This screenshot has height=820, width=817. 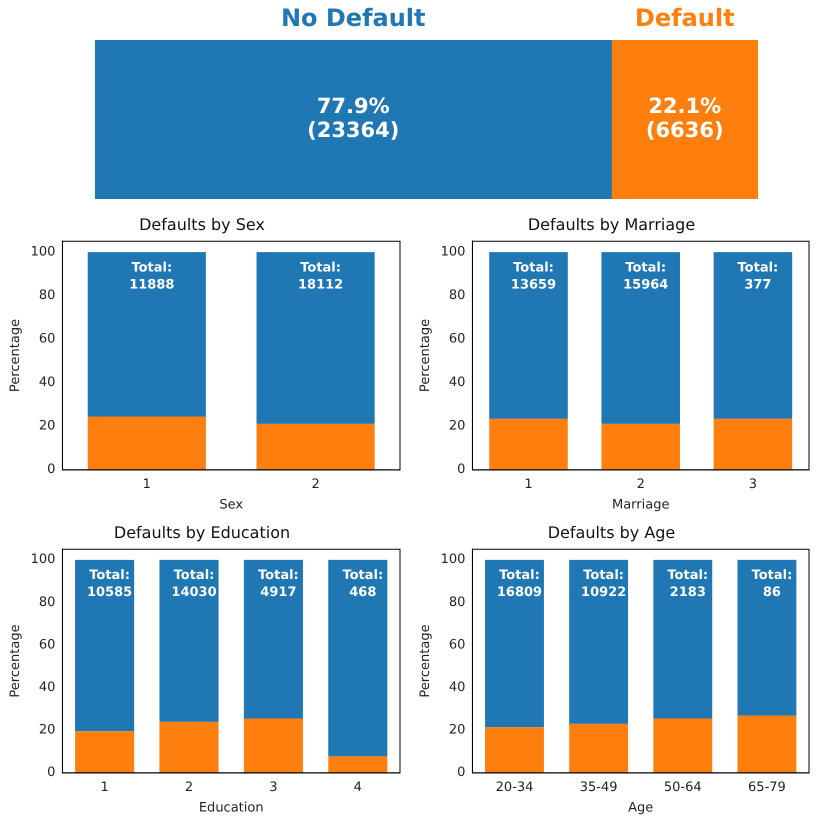 I want to click on annotation: Total: 18112, so click(x=321, y=276).